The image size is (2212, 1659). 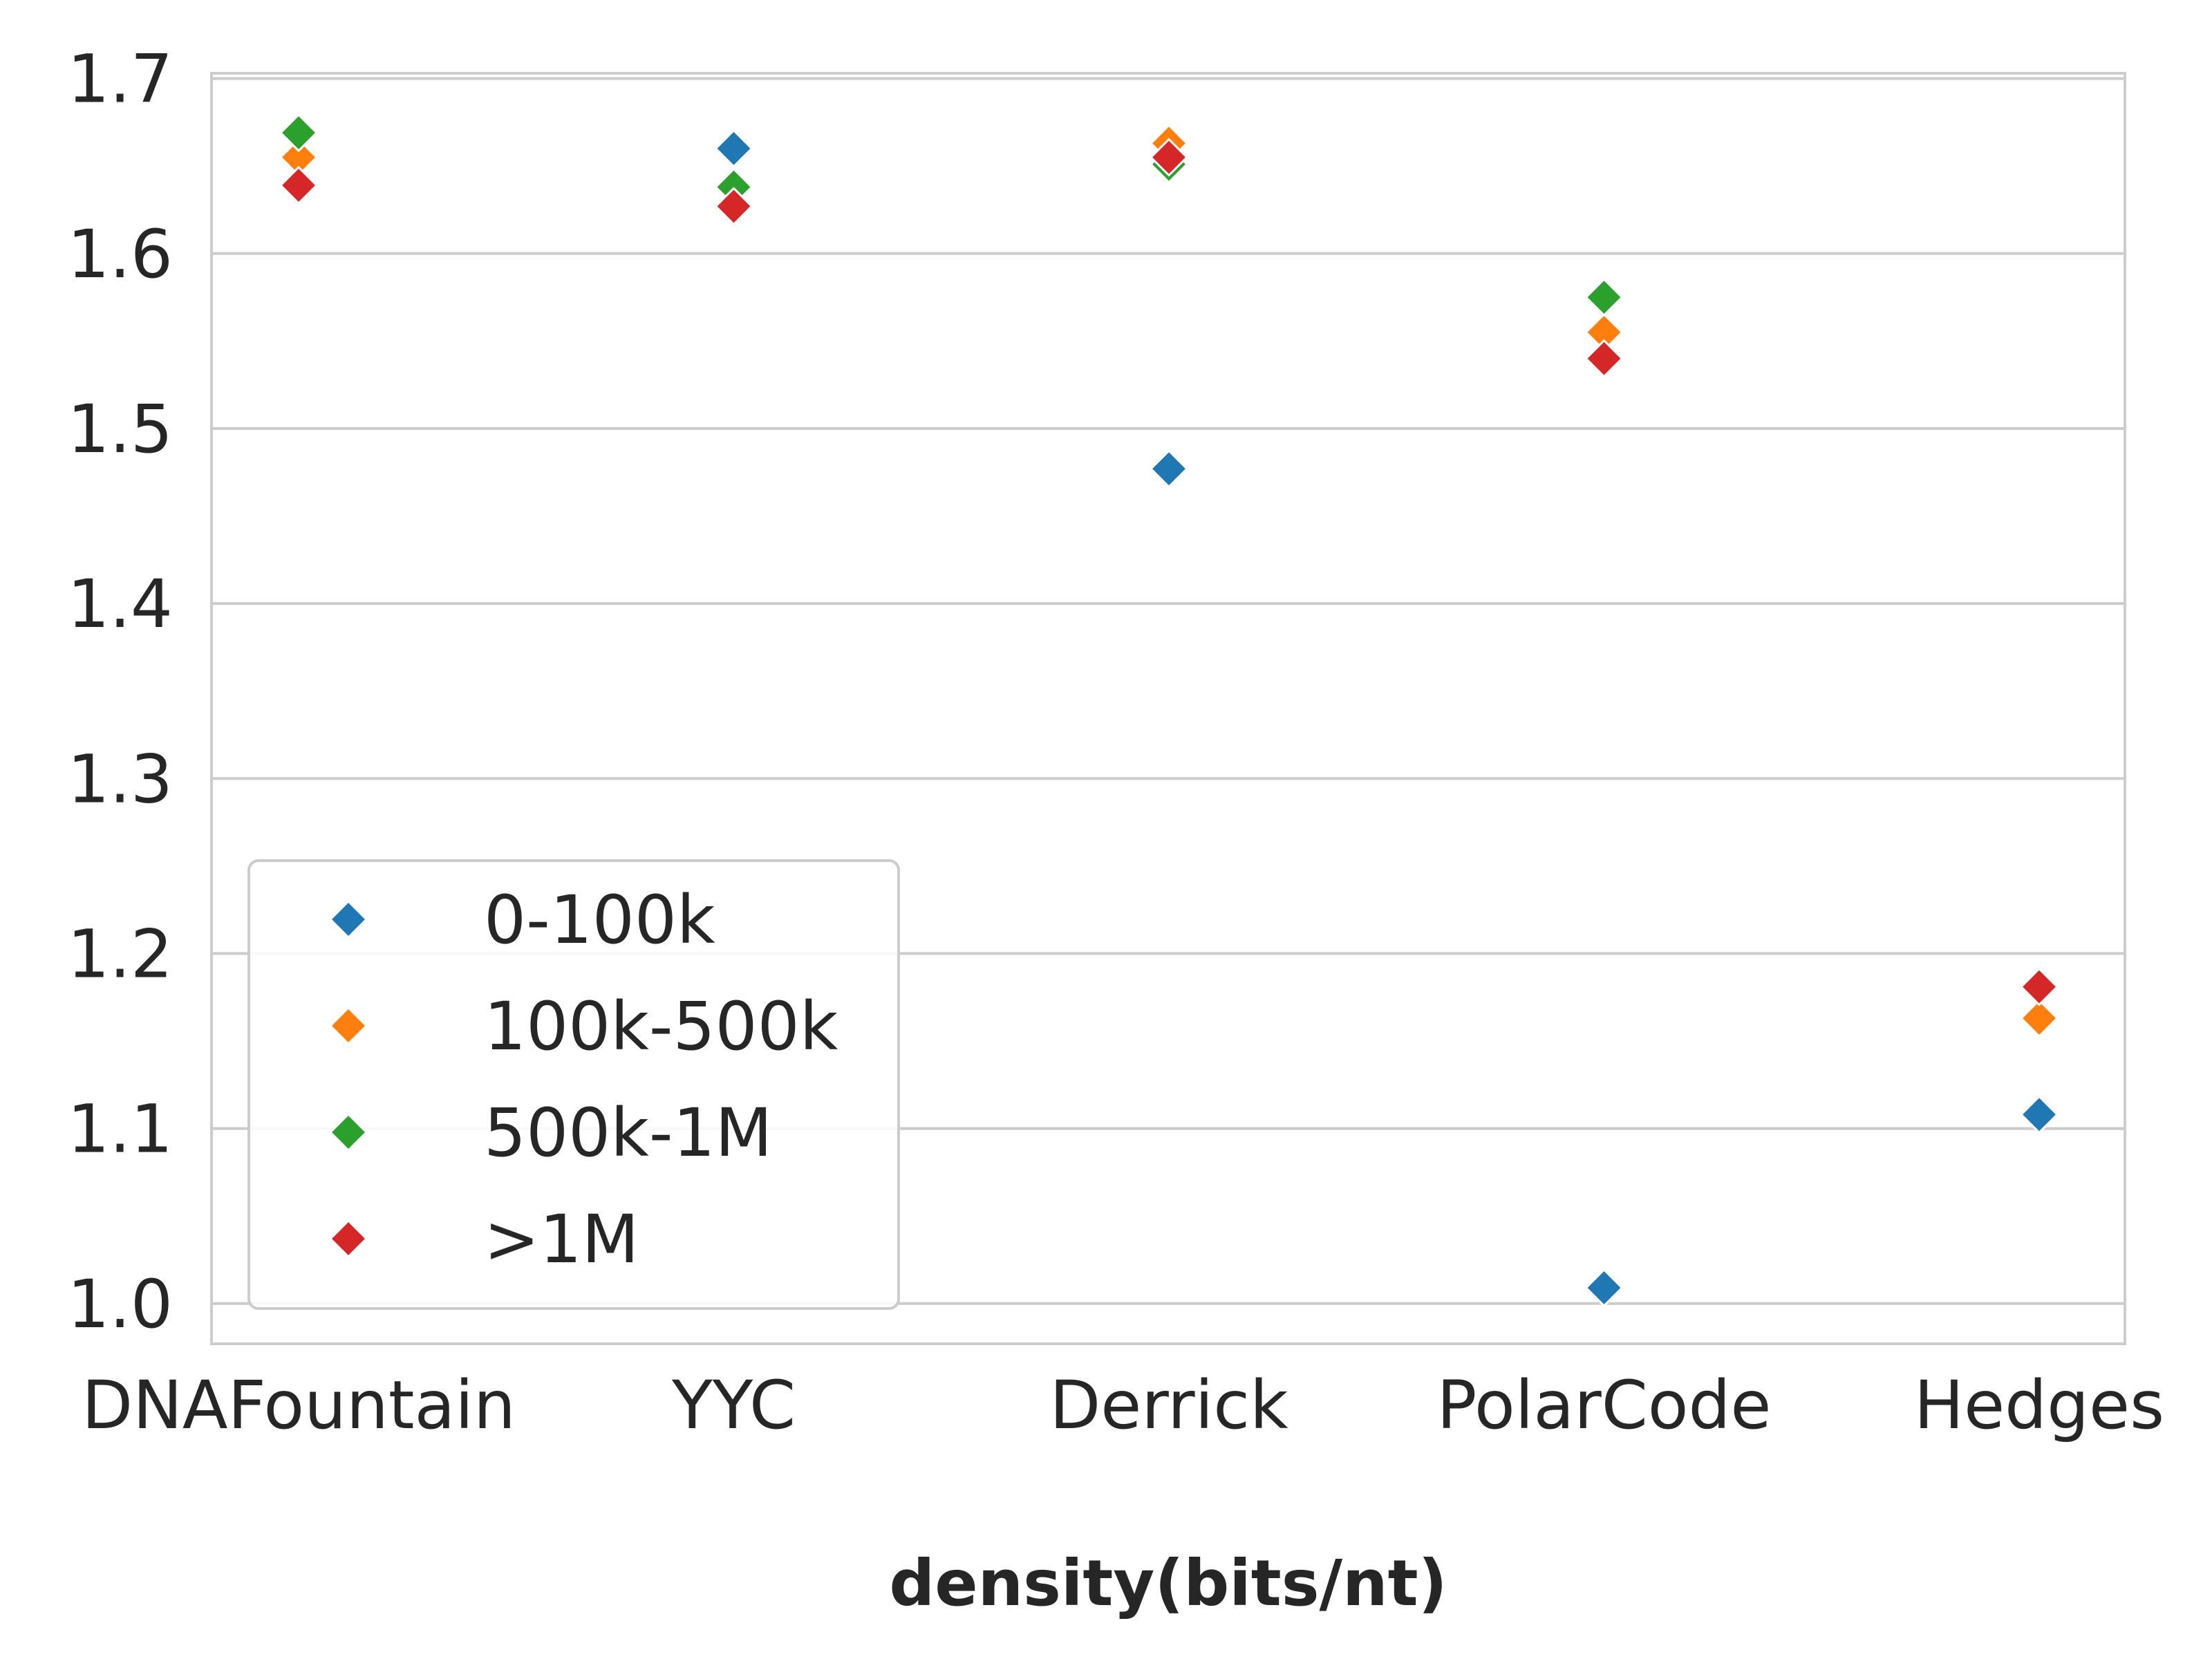 I want to click on legend-items: 0-100k 100k-500k 500k-1M >1M, so click(x=583, y=1079).